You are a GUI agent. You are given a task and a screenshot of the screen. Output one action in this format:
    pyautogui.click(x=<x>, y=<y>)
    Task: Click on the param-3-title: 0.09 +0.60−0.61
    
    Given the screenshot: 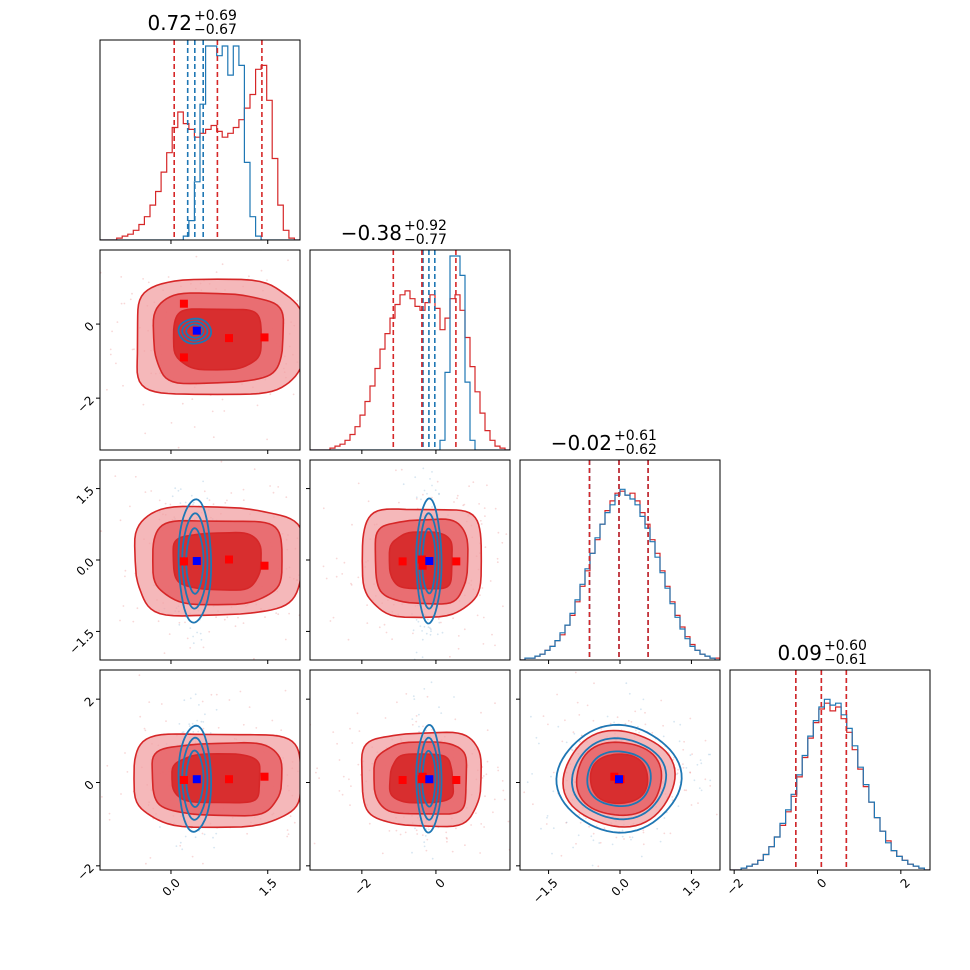 What is the action you would take?
    pyautogui.click(x=821, y=653)
    